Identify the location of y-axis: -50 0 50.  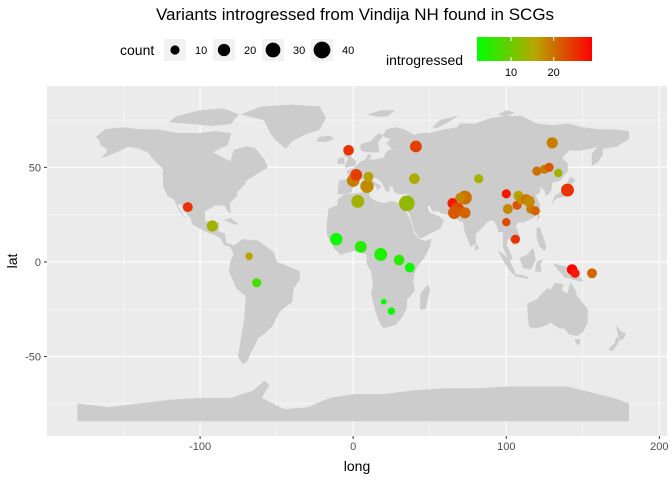
(36, 263).